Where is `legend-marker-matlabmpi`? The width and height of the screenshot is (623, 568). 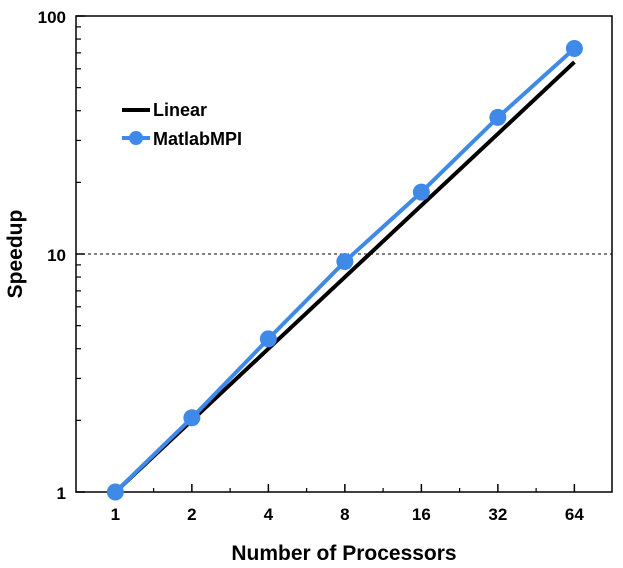 legend-marker-matlabmpi is located at coordinates (136, 138).